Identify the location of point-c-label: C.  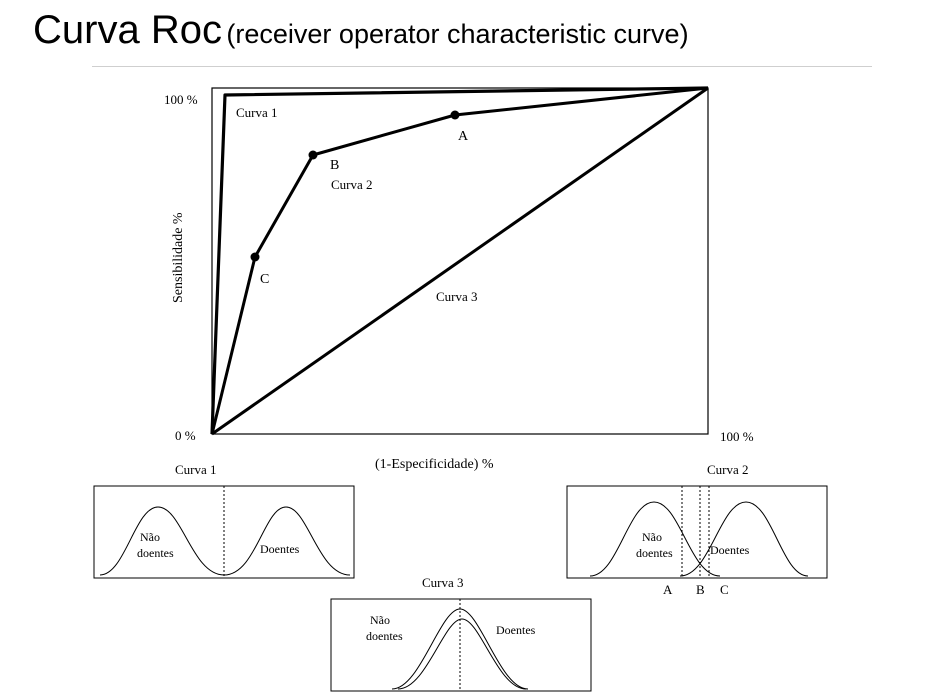
(264, 279).